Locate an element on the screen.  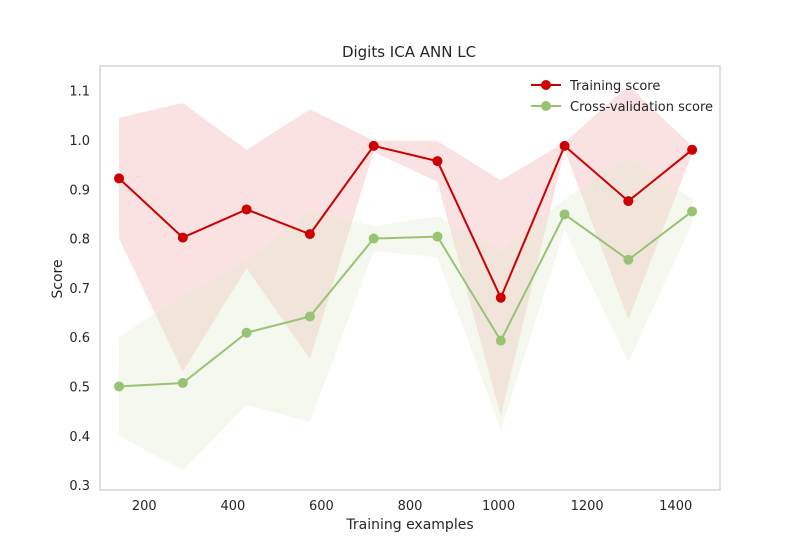
x-axis-label: Training examples is located at coordinates (409, 525).